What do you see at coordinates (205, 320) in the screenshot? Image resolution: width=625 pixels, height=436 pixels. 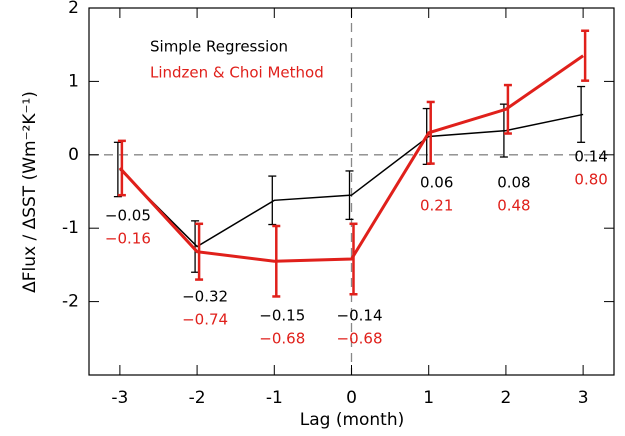 I see `annotation: −0.74` at bounding box center [205, 320].